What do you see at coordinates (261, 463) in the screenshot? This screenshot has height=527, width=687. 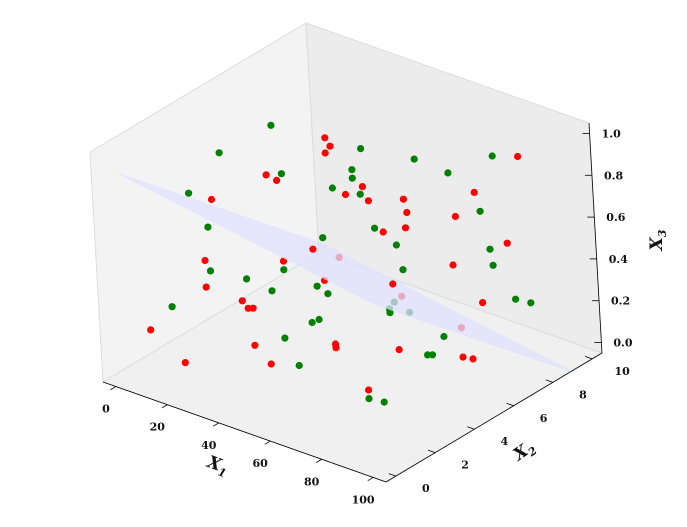 I see `x-tick-label-3: 60` at bounding box center [261, 463].